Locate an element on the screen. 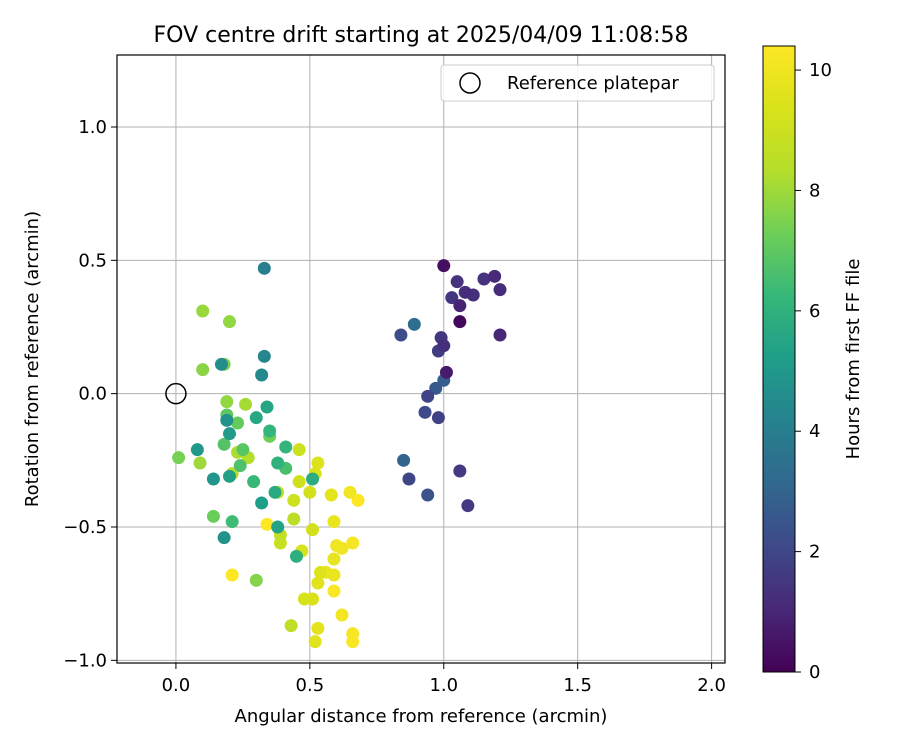 Image resolution: width=900 pixels, height=754 pixels. legend-label: Reference platepar is located at coordinates (593, 83).